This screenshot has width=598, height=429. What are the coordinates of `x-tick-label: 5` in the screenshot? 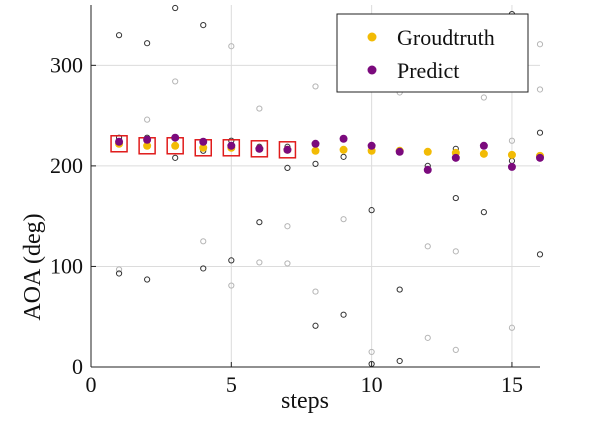 It's located at (231, 384).